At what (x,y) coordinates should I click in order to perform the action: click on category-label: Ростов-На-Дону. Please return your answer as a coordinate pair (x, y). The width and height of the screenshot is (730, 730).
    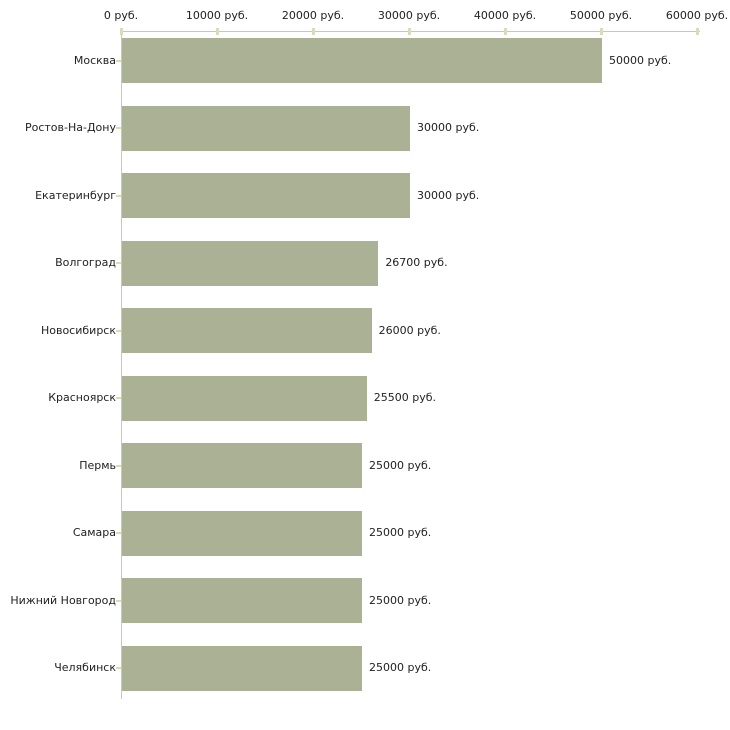
    Looking at the image, I should click on (70, 127).